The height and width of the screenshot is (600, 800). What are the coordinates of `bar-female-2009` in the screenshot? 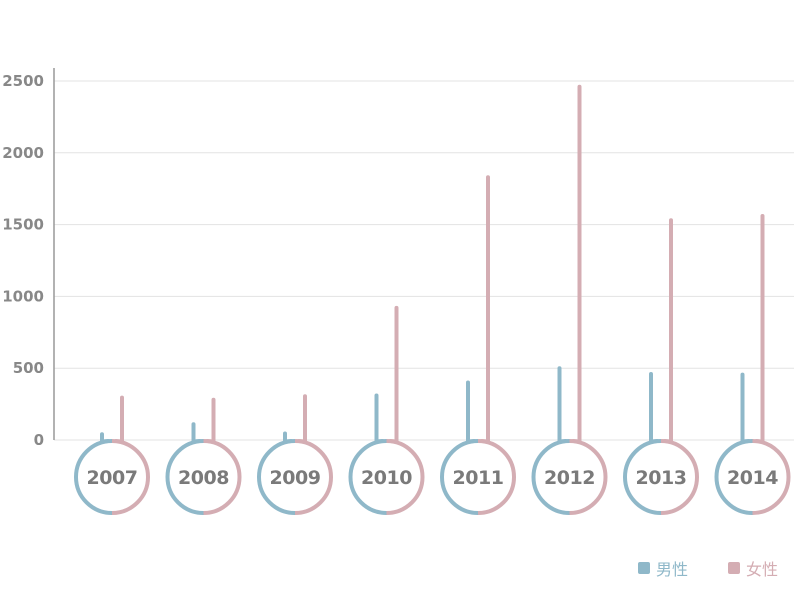 It's located at (302, 419).